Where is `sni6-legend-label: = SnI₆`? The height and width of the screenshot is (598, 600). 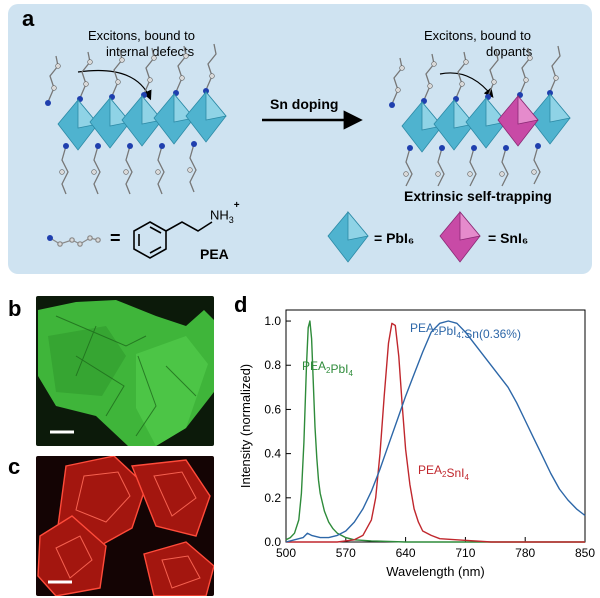
sni6-legend-label: = SnI₆ is located at coordinates (508, 238).